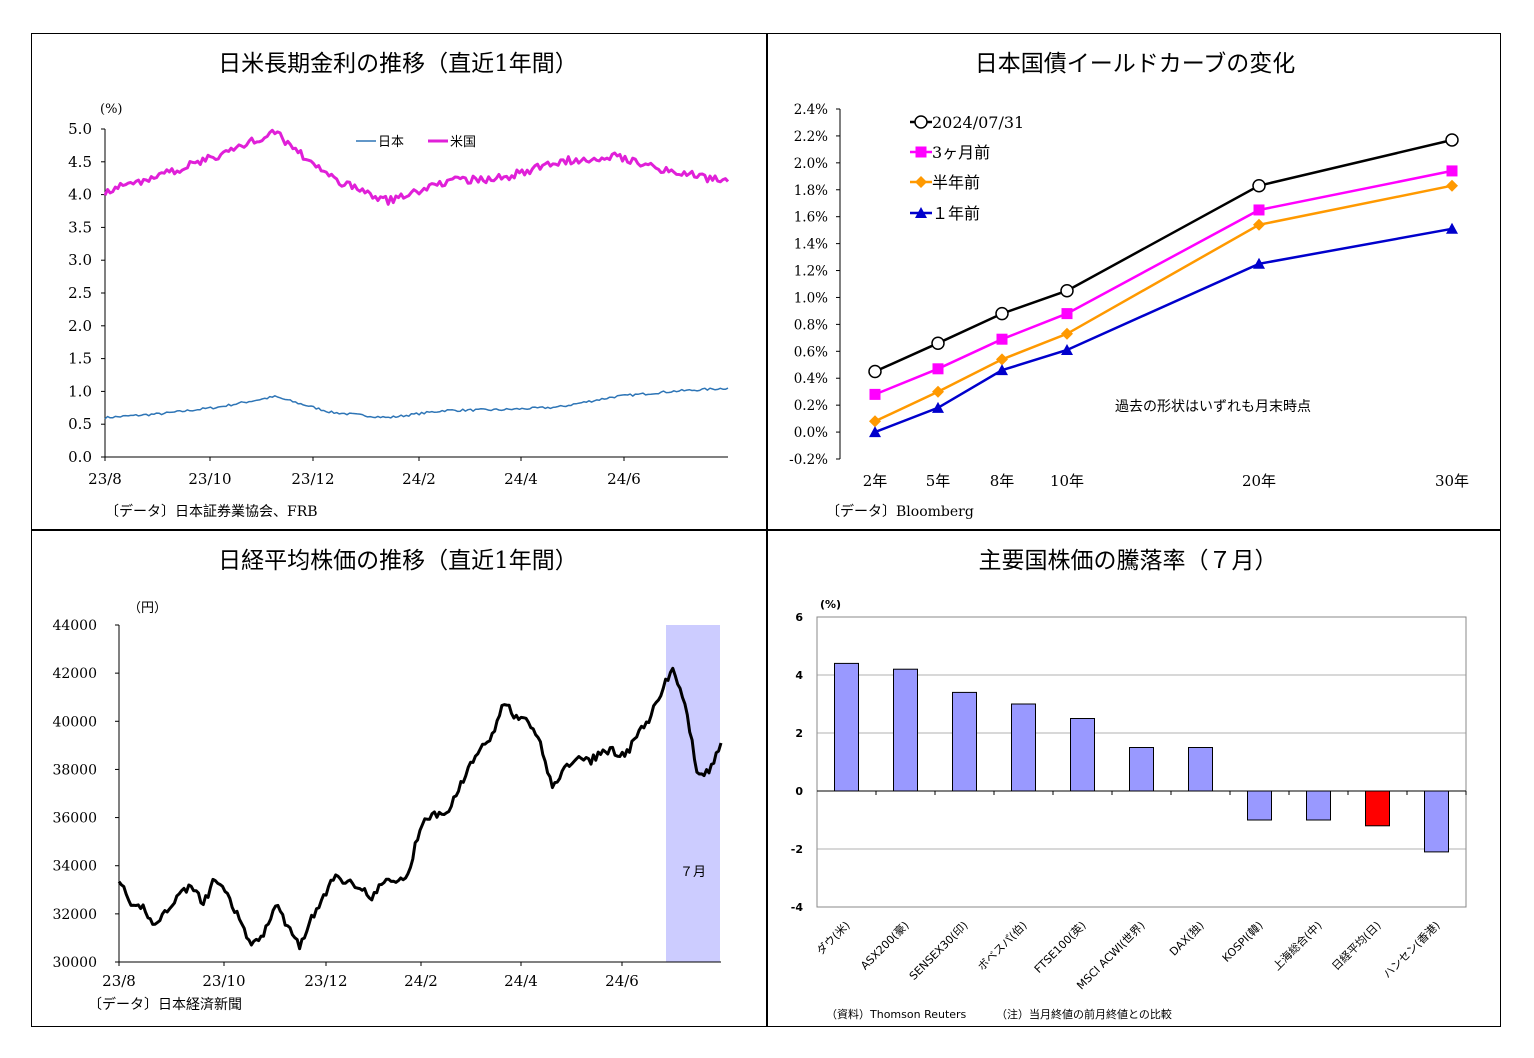 The height and width of the screenshot is (1058, 1534). I want to click on nikkei-y-tick-label: 44000, so click(74, 626).